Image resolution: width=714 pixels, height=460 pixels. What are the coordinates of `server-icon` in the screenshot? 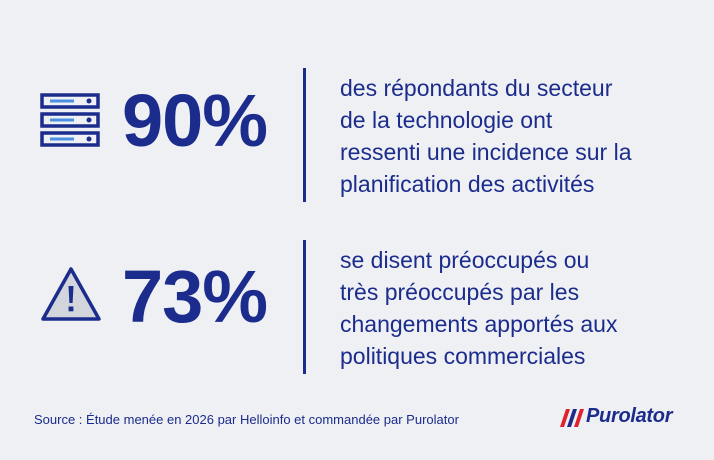 It's located at (70, 120).